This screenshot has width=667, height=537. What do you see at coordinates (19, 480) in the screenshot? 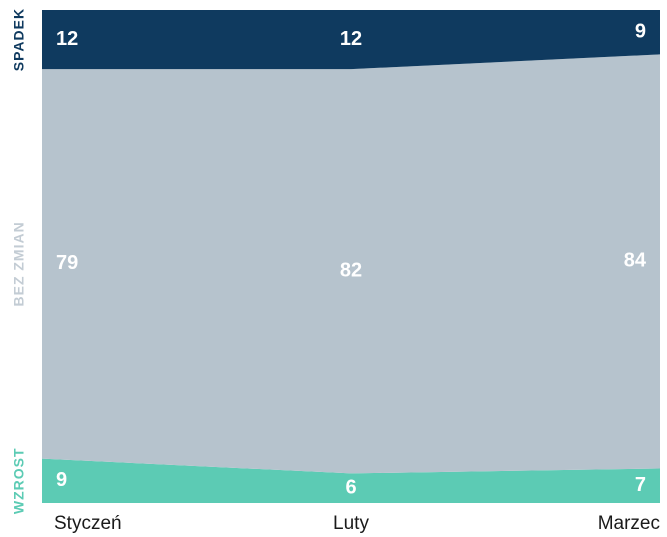
I see `legend-label: WZROST` at bounding box center [19, 480].